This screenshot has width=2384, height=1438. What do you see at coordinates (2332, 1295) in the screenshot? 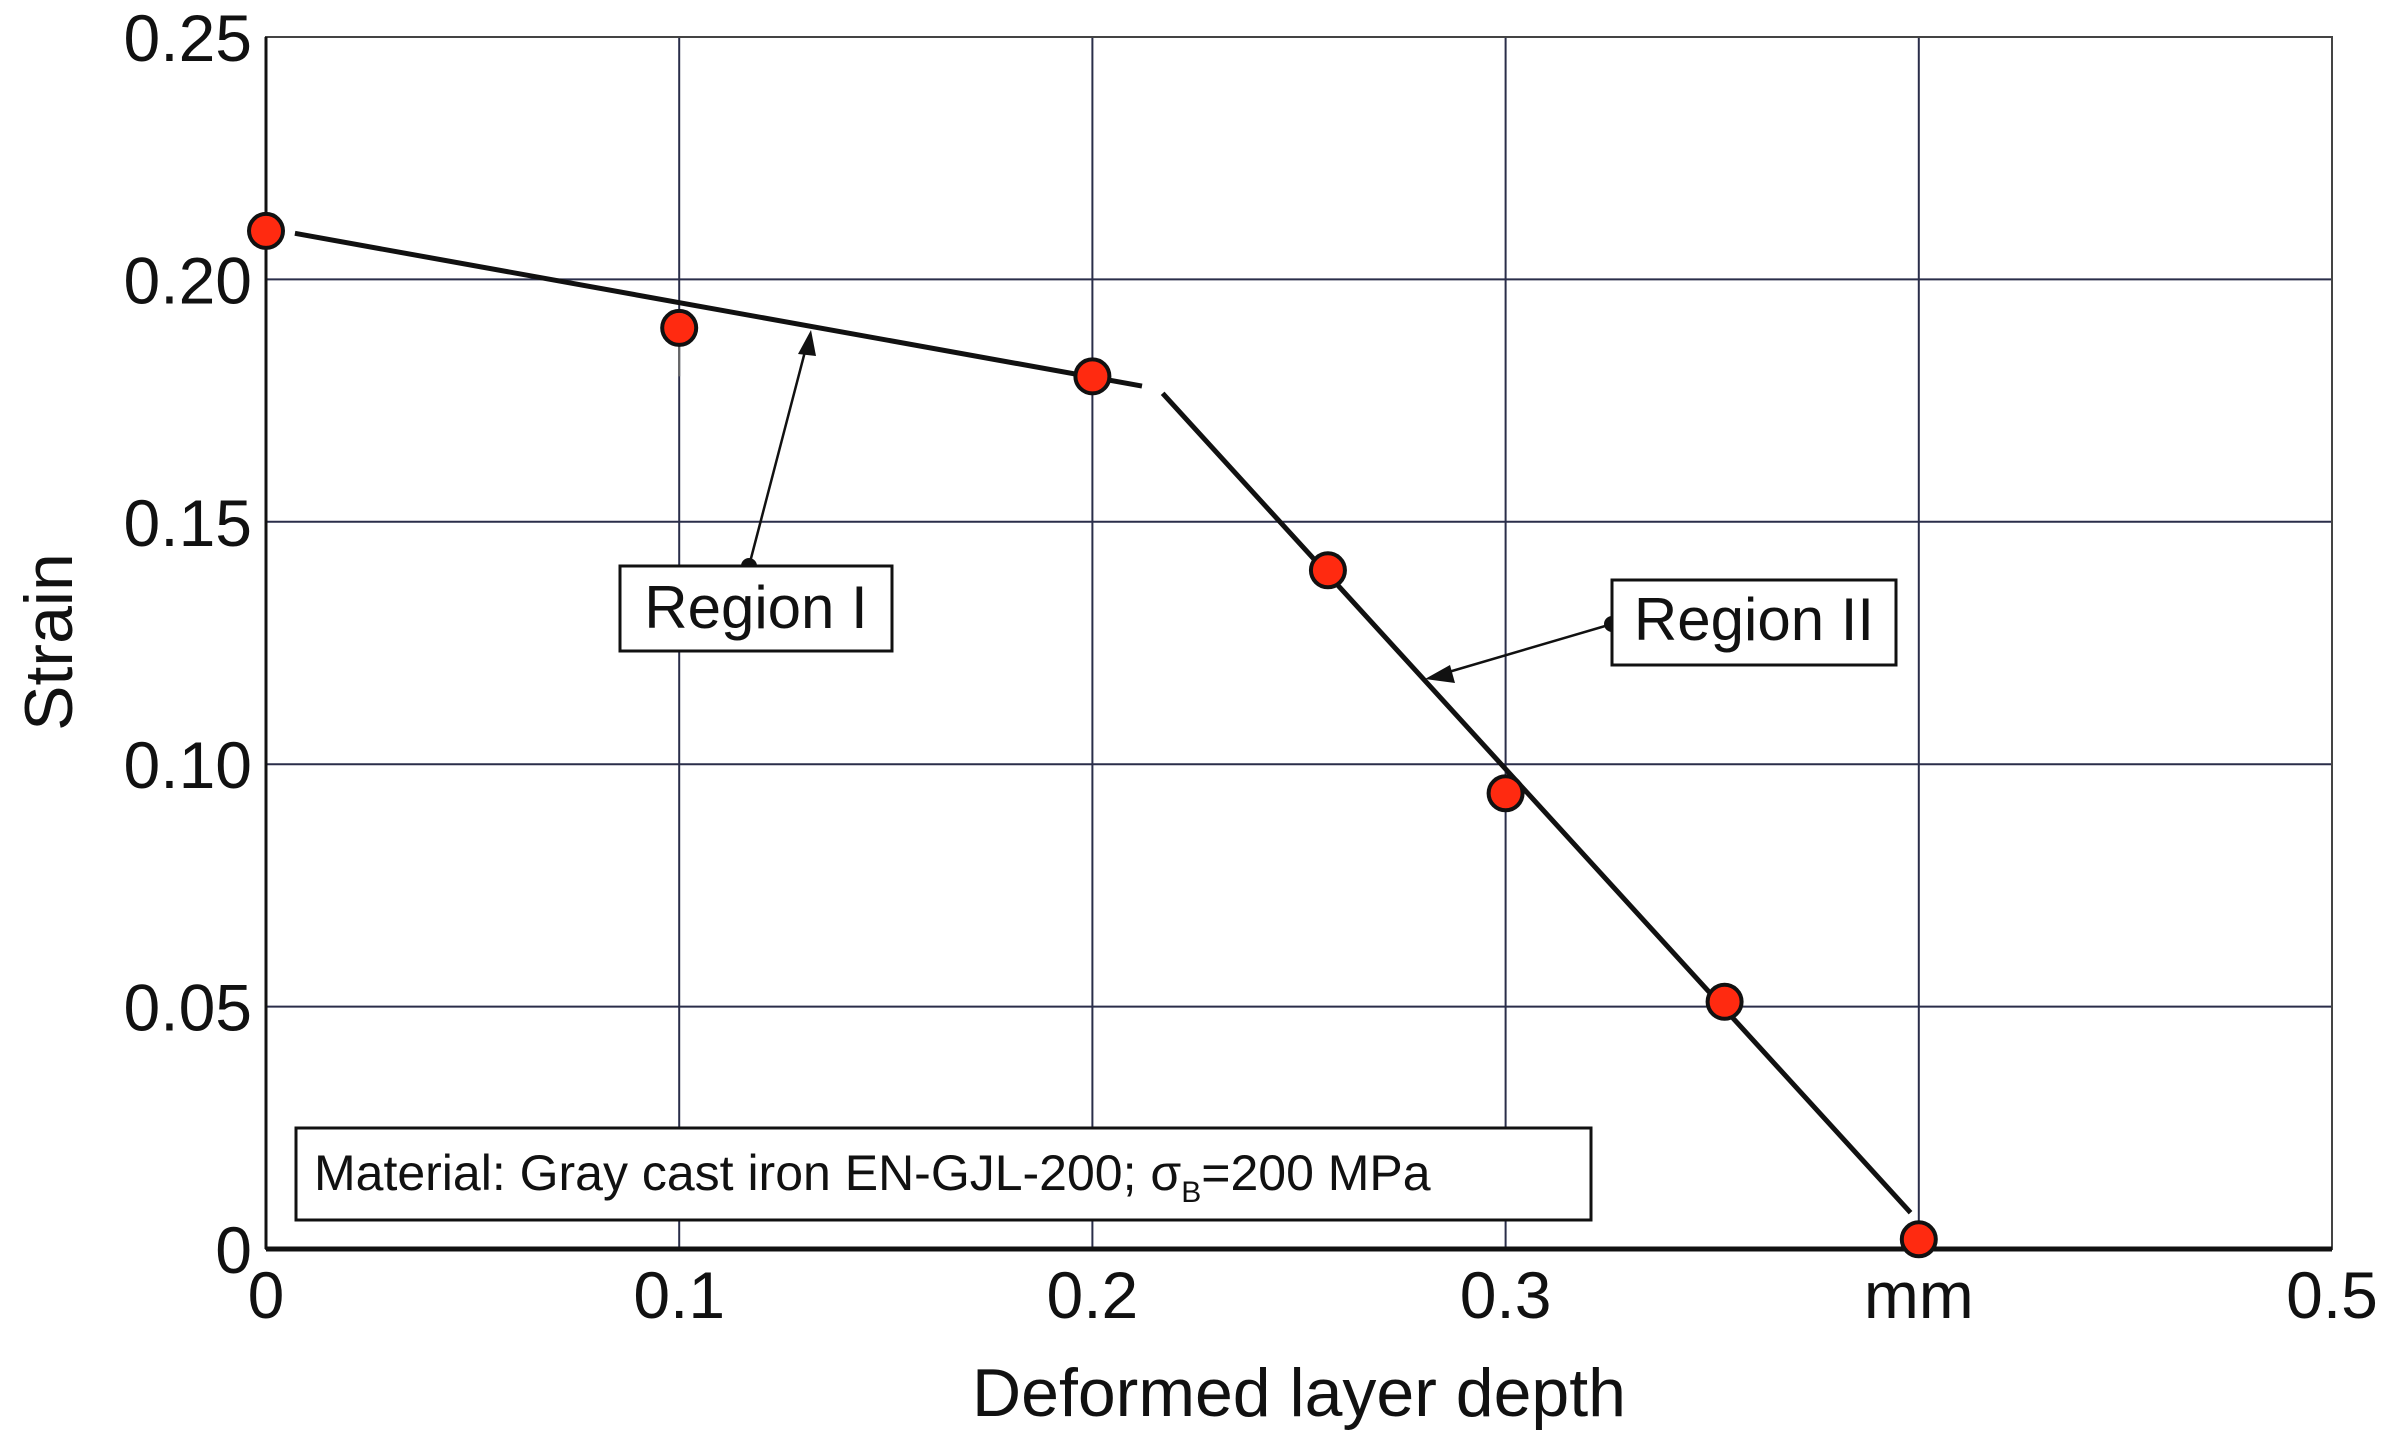
I see `x-tick-label: 0.5` at bounding box center [2332, 1295].